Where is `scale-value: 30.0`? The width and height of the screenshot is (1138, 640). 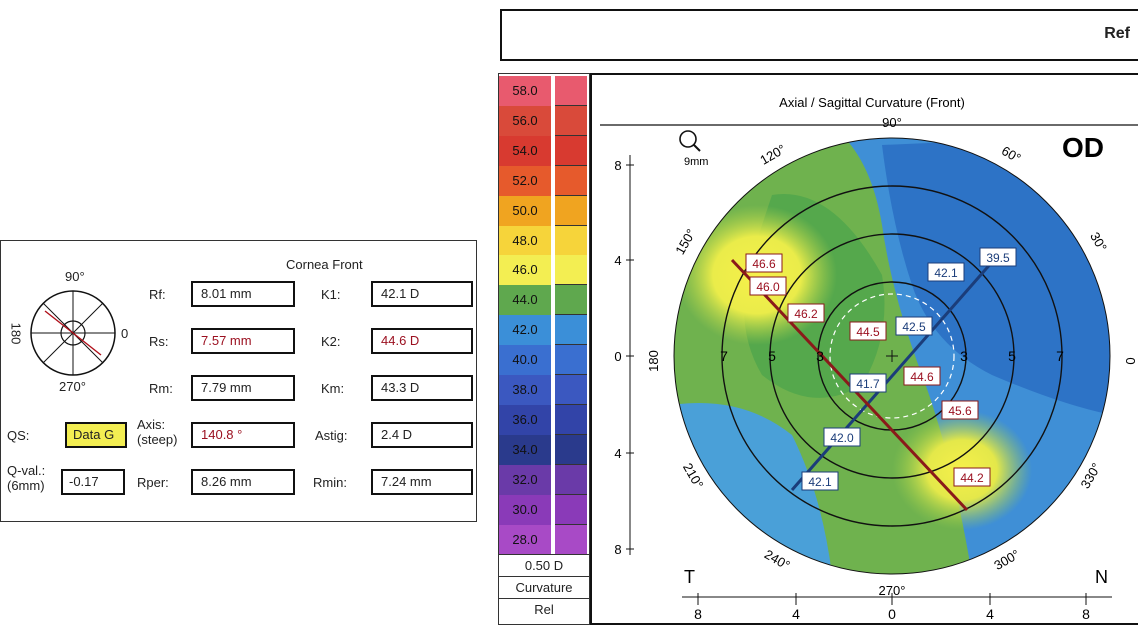 scale-value: 30.0 is located at coordinates (525, 509).